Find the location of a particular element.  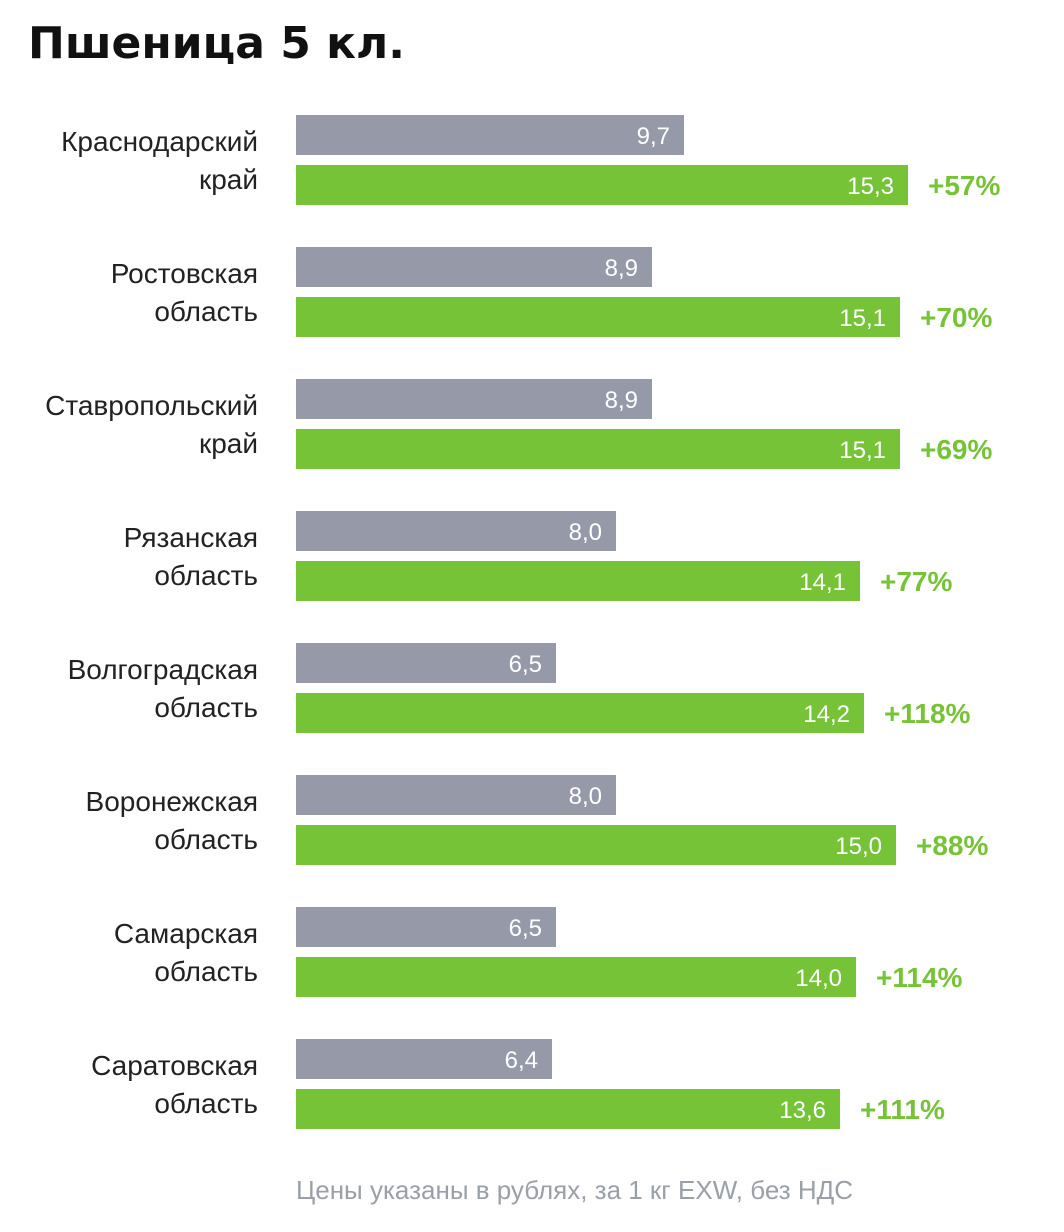

bar-value-label: 14,0 is located at coordinates (818, 978).